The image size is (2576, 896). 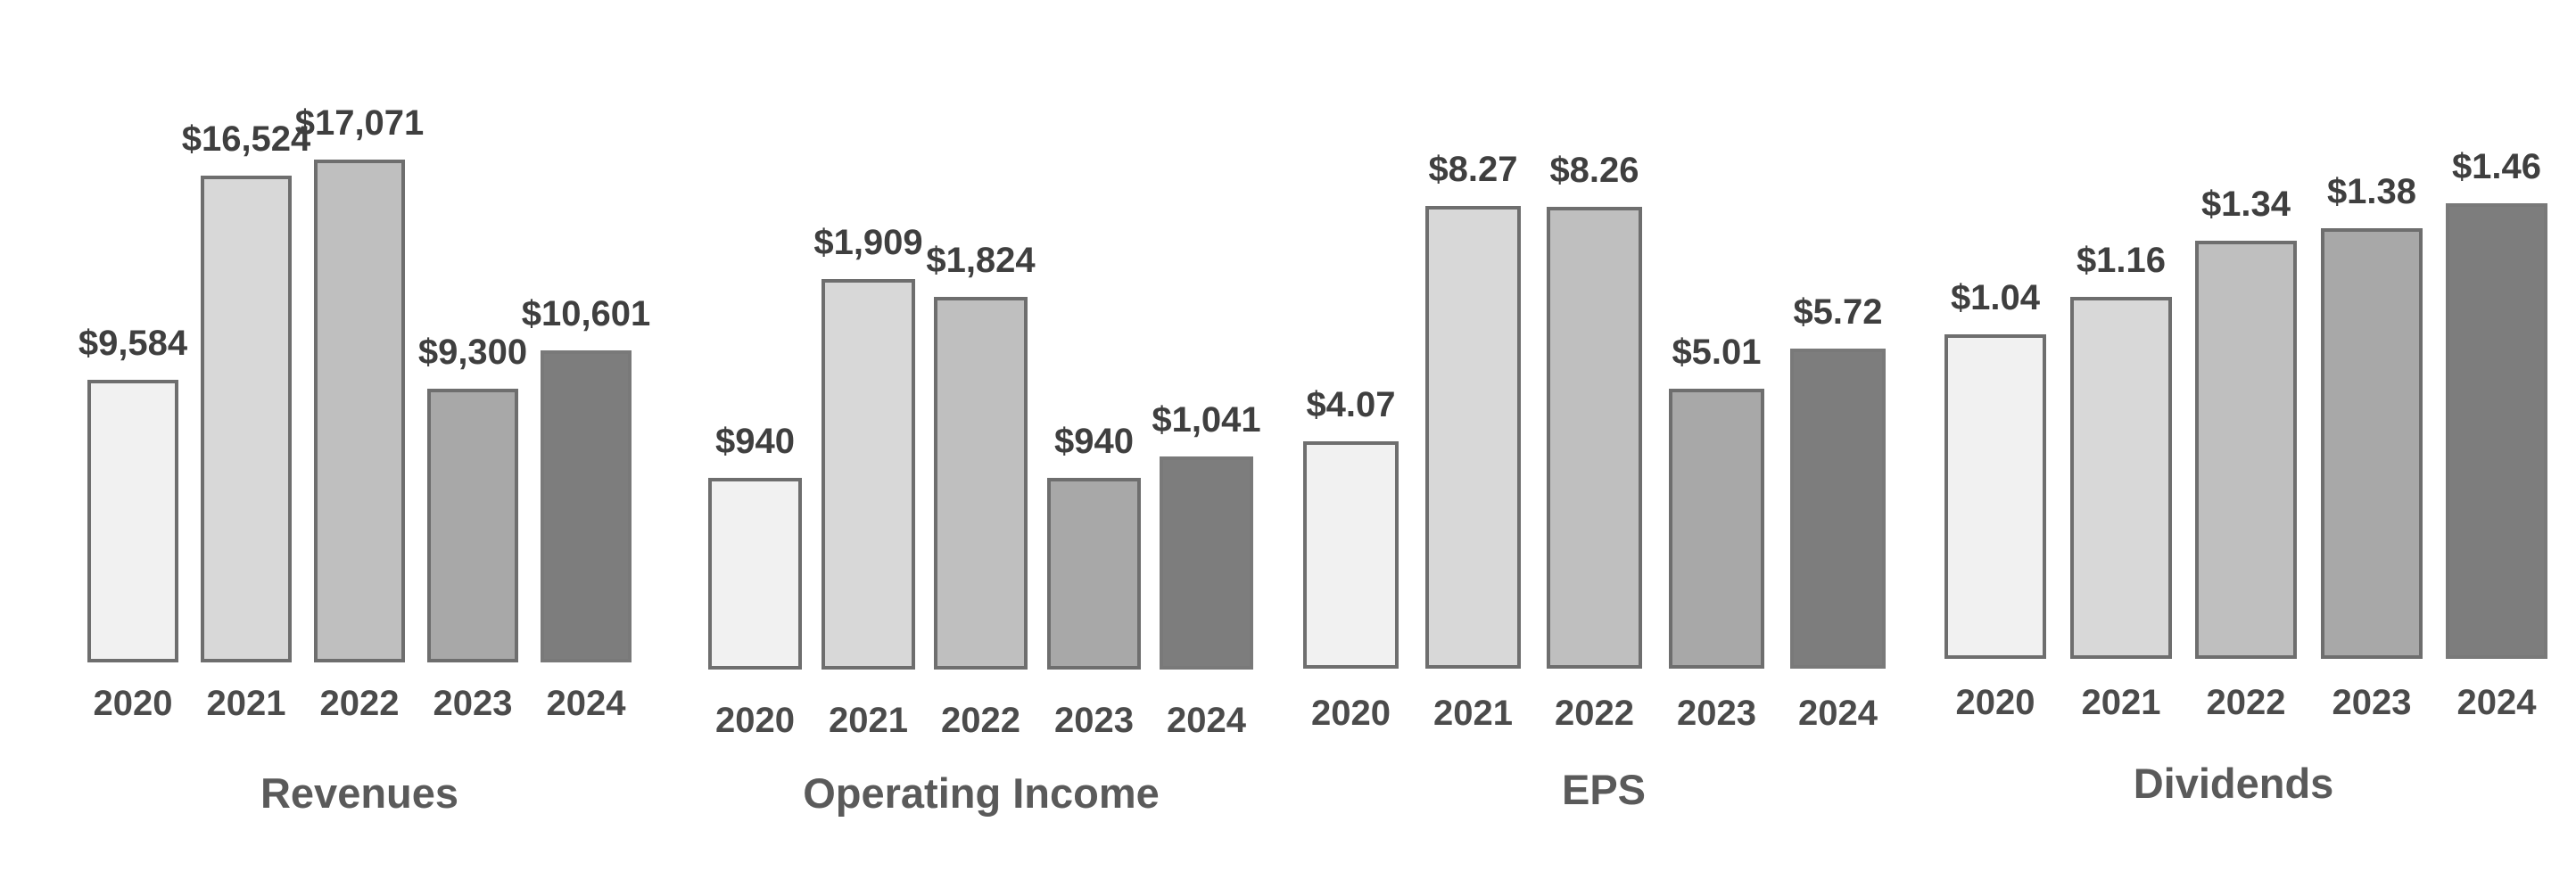 I want to click on value-label-2021: $1,909, so click(x=868, y=243).